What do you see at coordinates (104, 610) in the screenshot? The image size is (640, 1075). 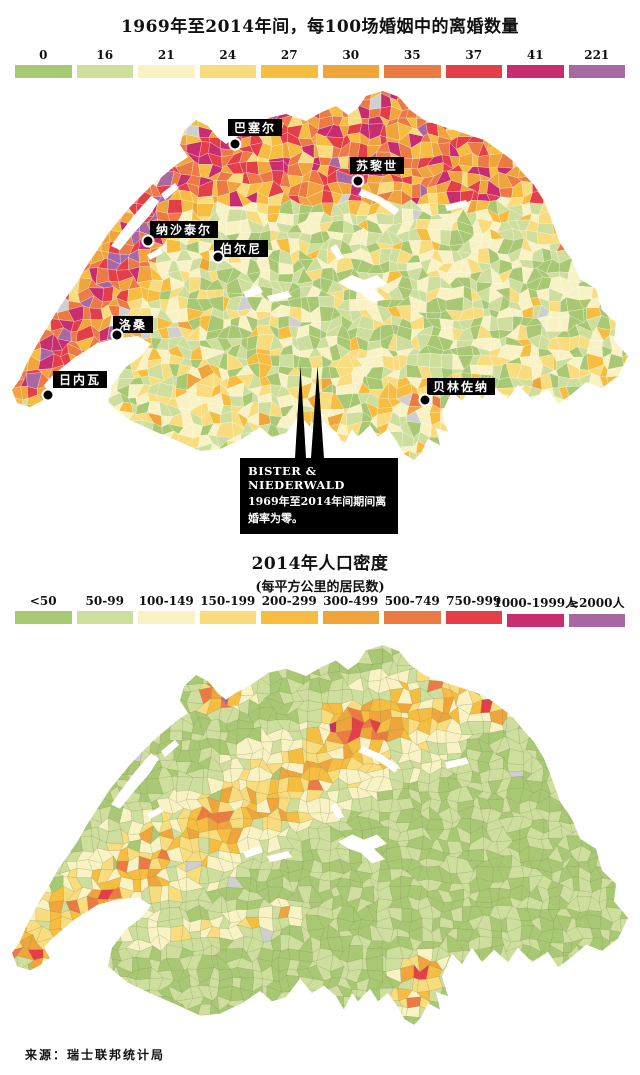 I see `legend-item: 50-99` at bounding box center [104, 610].